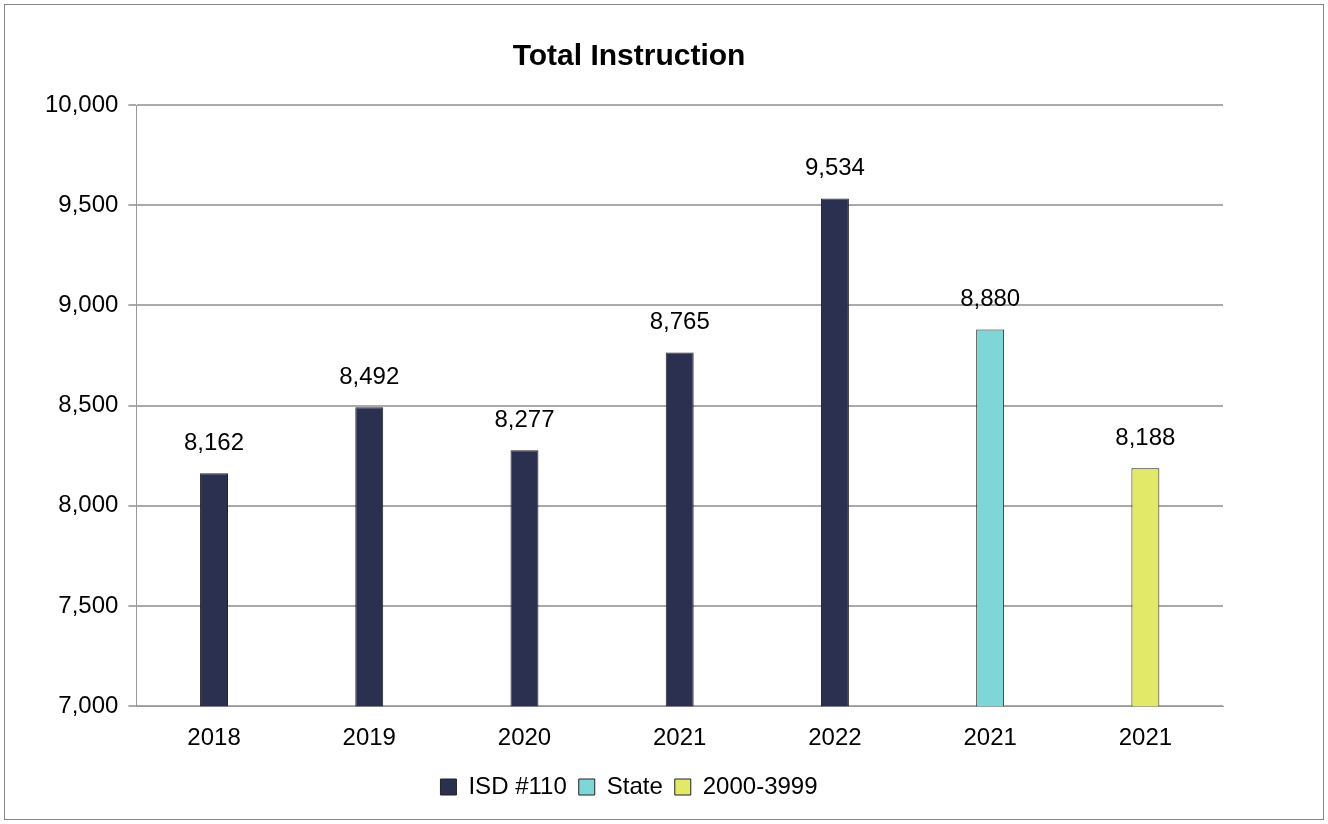 The image size is (1328, 824). What do you see at coordinates (629, 55) in the screenshot?
I see `chart-title: Total Instruction` at bounding box center [629, 55].